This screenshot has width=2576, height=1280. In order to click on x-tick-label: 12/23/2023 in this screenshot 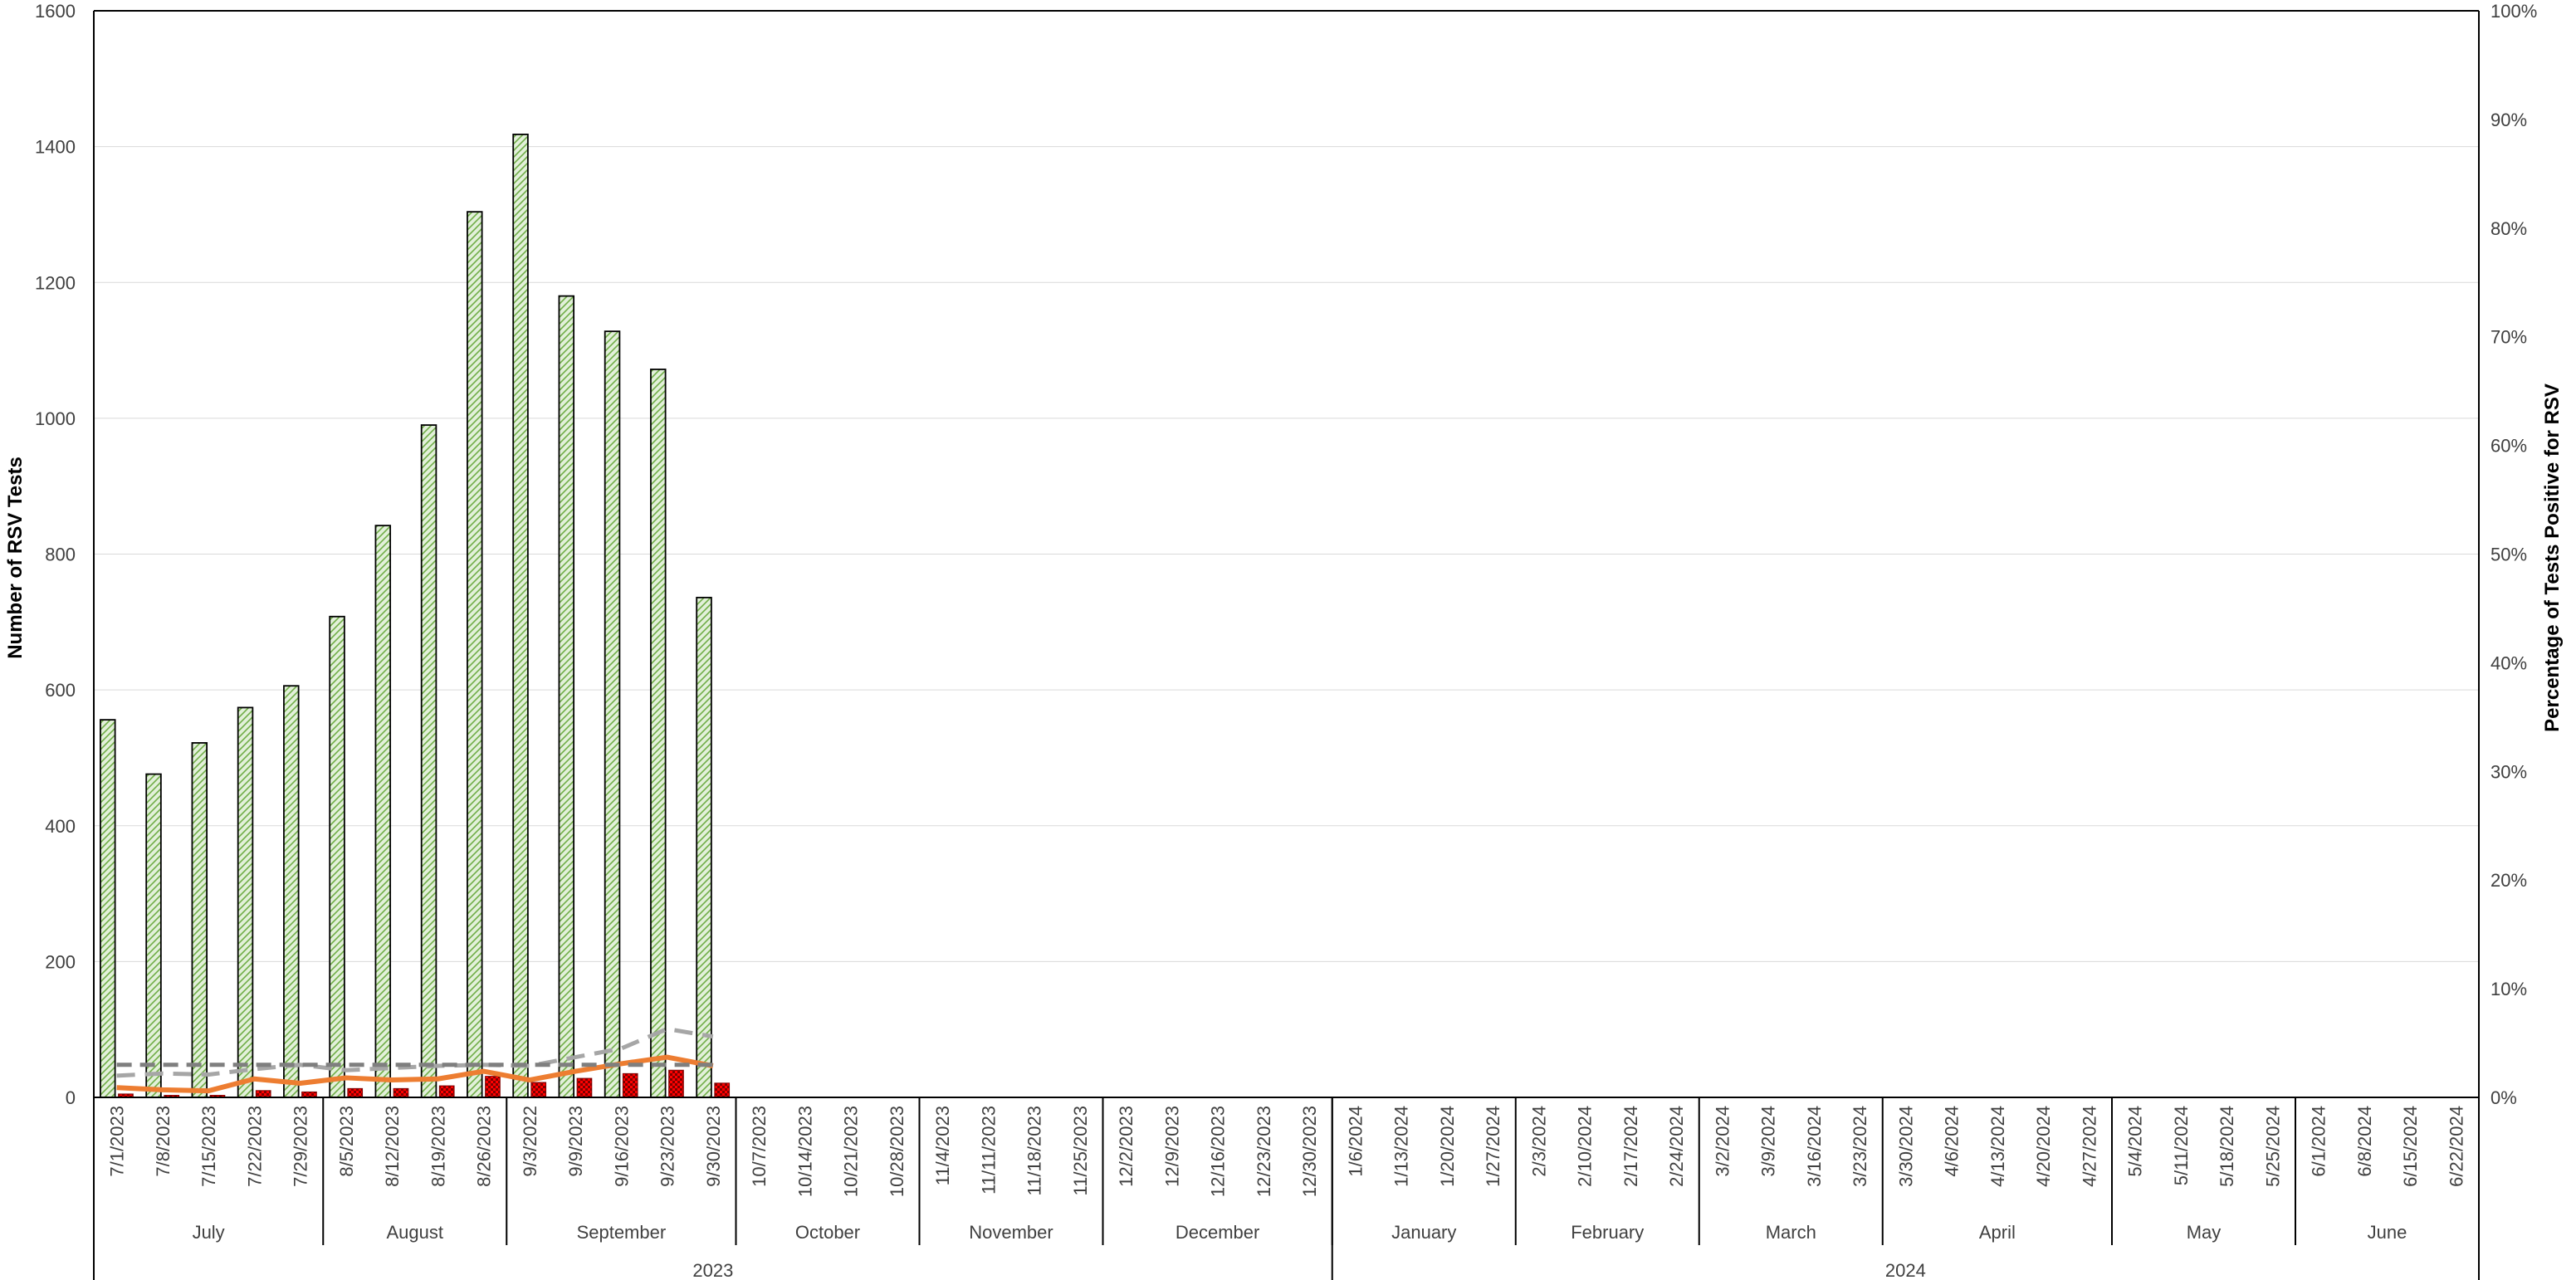, I will do `click(1264, 1151)`.